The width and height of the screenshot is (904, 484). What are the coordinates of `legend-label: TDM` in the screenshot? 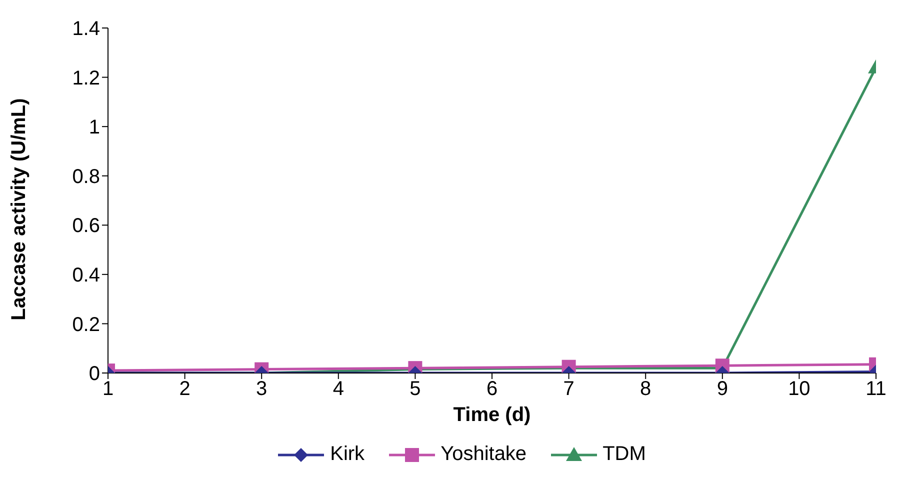 It's located at (624, 454).